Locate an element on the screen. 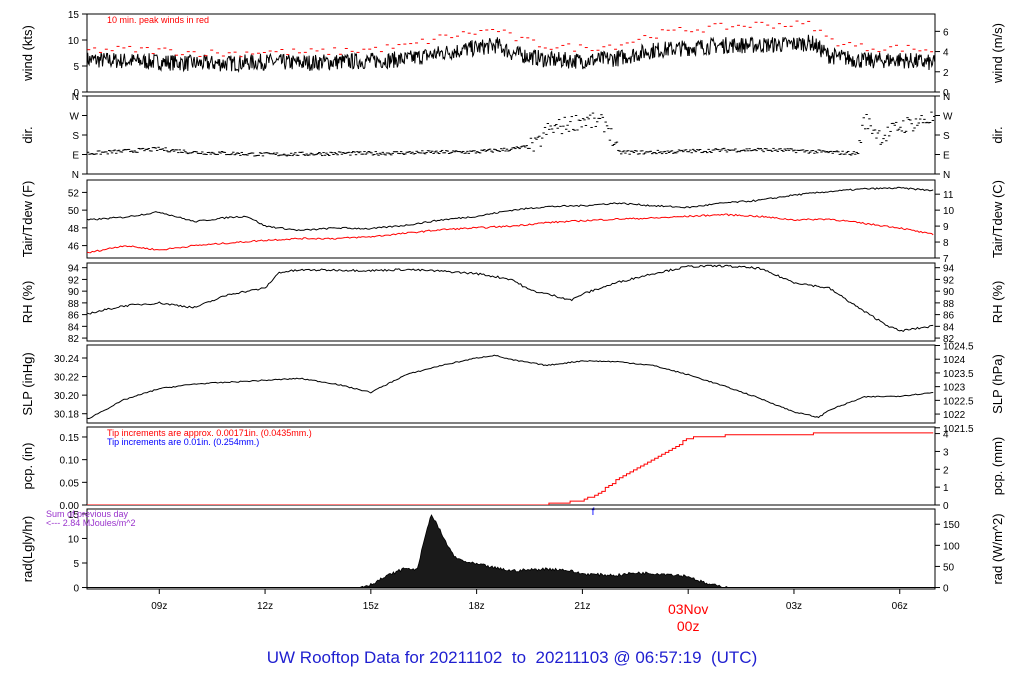 The width and height of the screenshot is (1024, 700). rh-left-tick-label: 82 is located at coordinates (74, 339).